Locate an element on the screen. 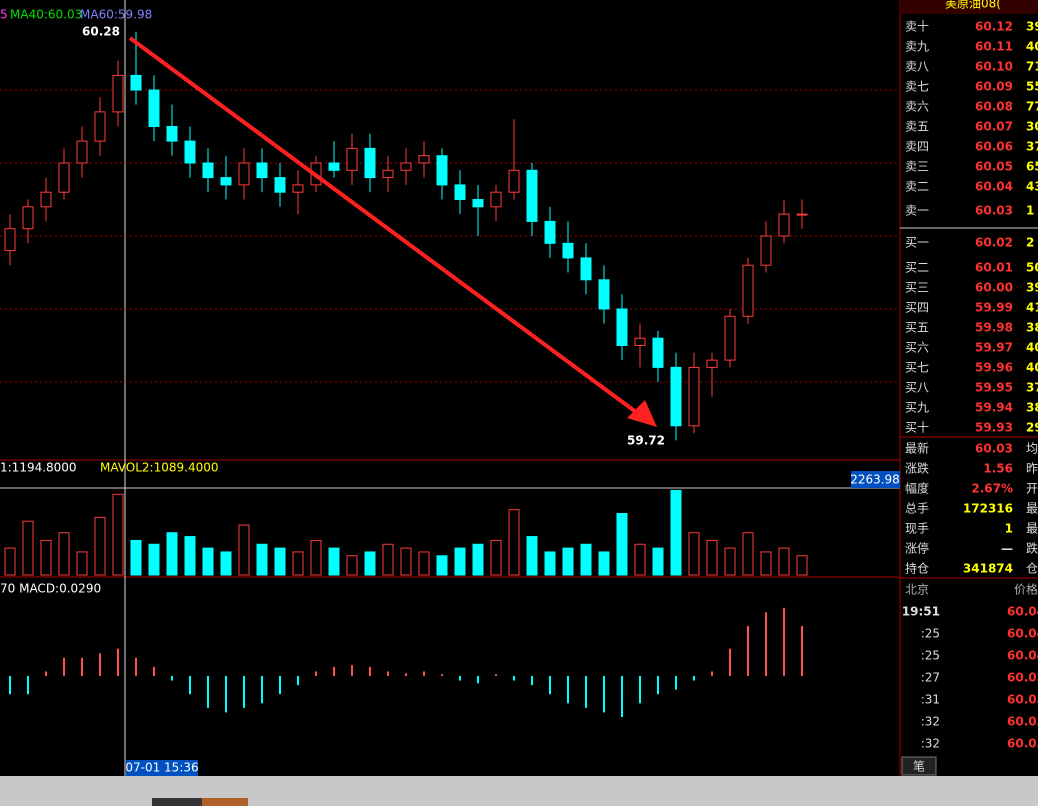 Image resolution: width=1038 pixels, height=806 pixels. ma-label: MA40:60.03 is located at coordinates (46, 15).